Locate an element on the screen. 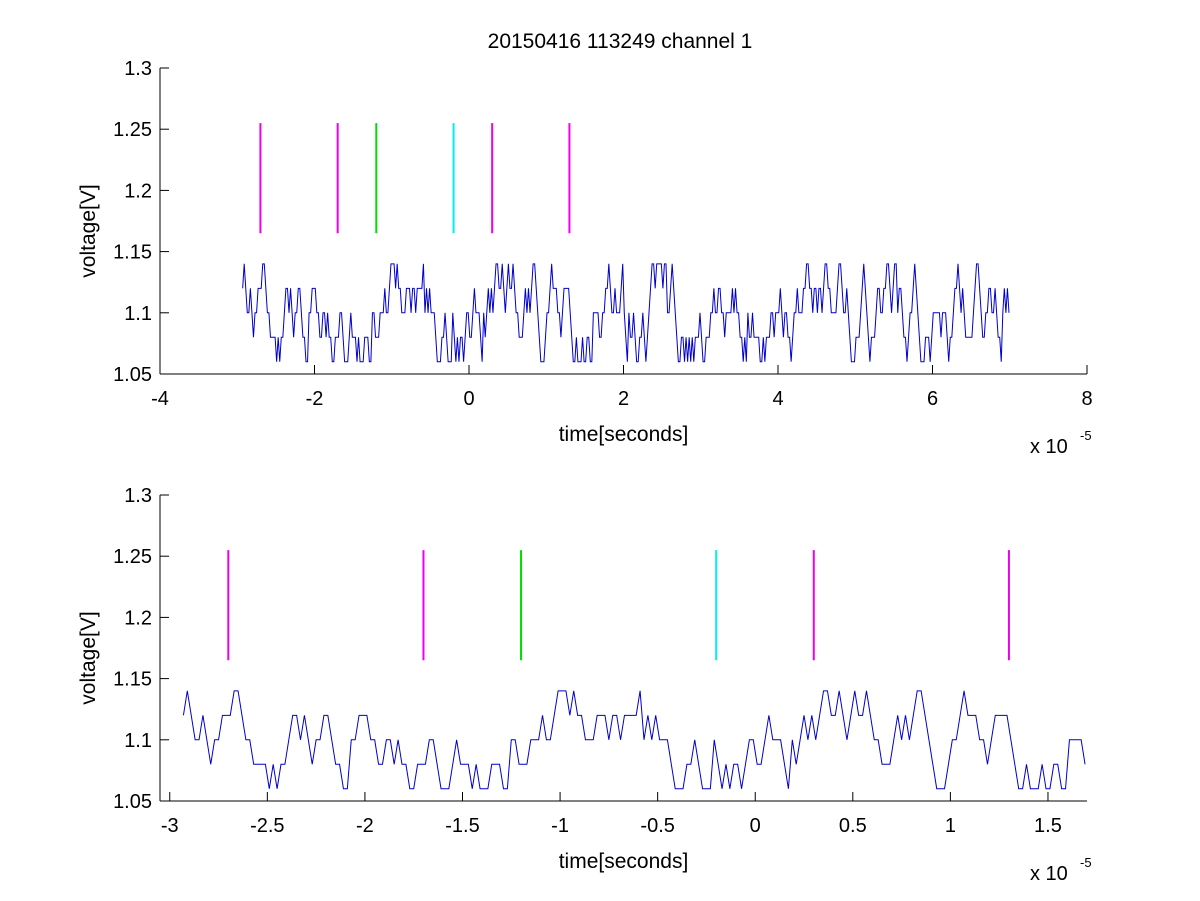  figure-title: 20150416 113249 channel 1 is located at coordinates (620, 41).